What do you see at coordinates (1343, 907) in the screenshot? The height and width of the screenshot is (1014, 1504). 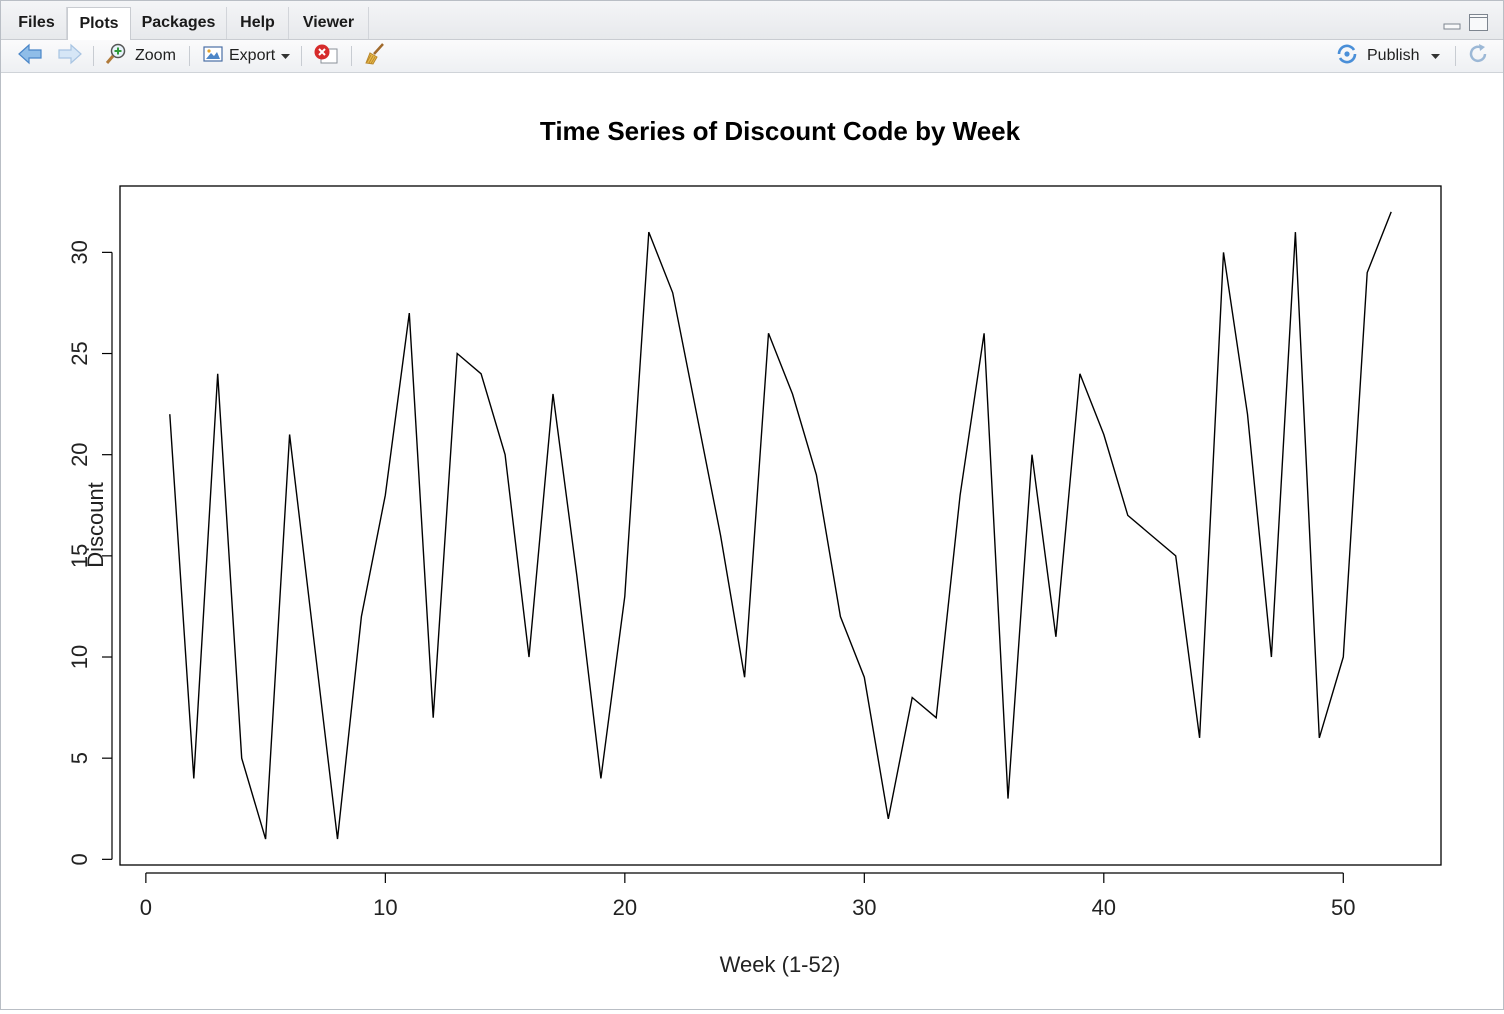 I see `x-tick-label: 50` at bounding box center [1343, 907].